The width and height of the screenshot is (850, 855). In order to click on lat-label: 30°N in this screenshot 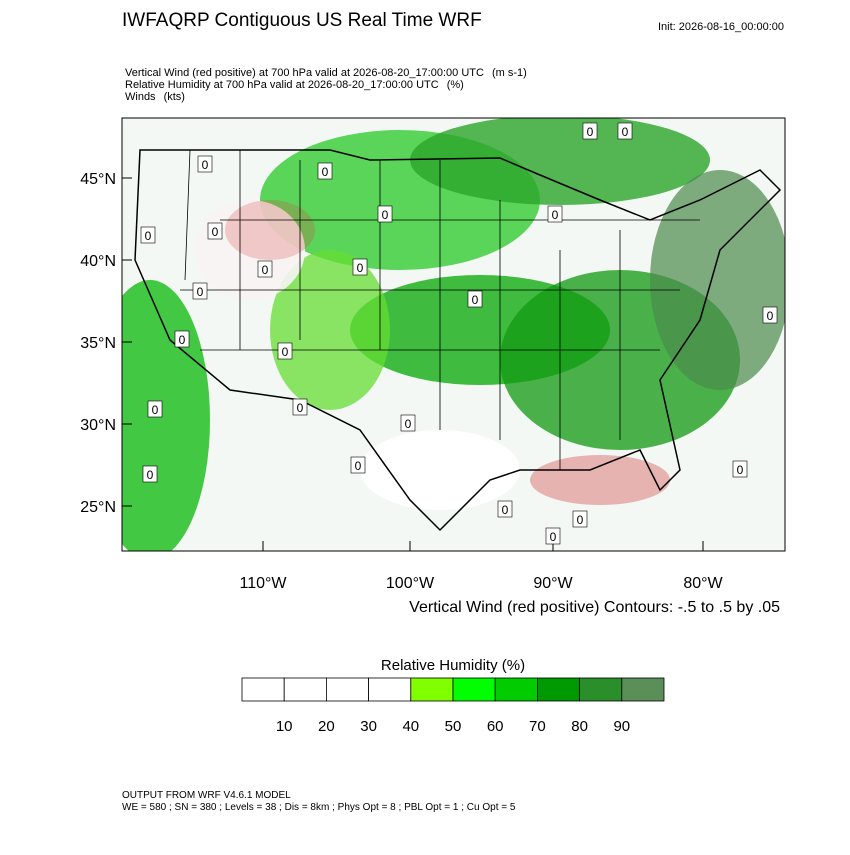, I will do `click(98, 425)`.